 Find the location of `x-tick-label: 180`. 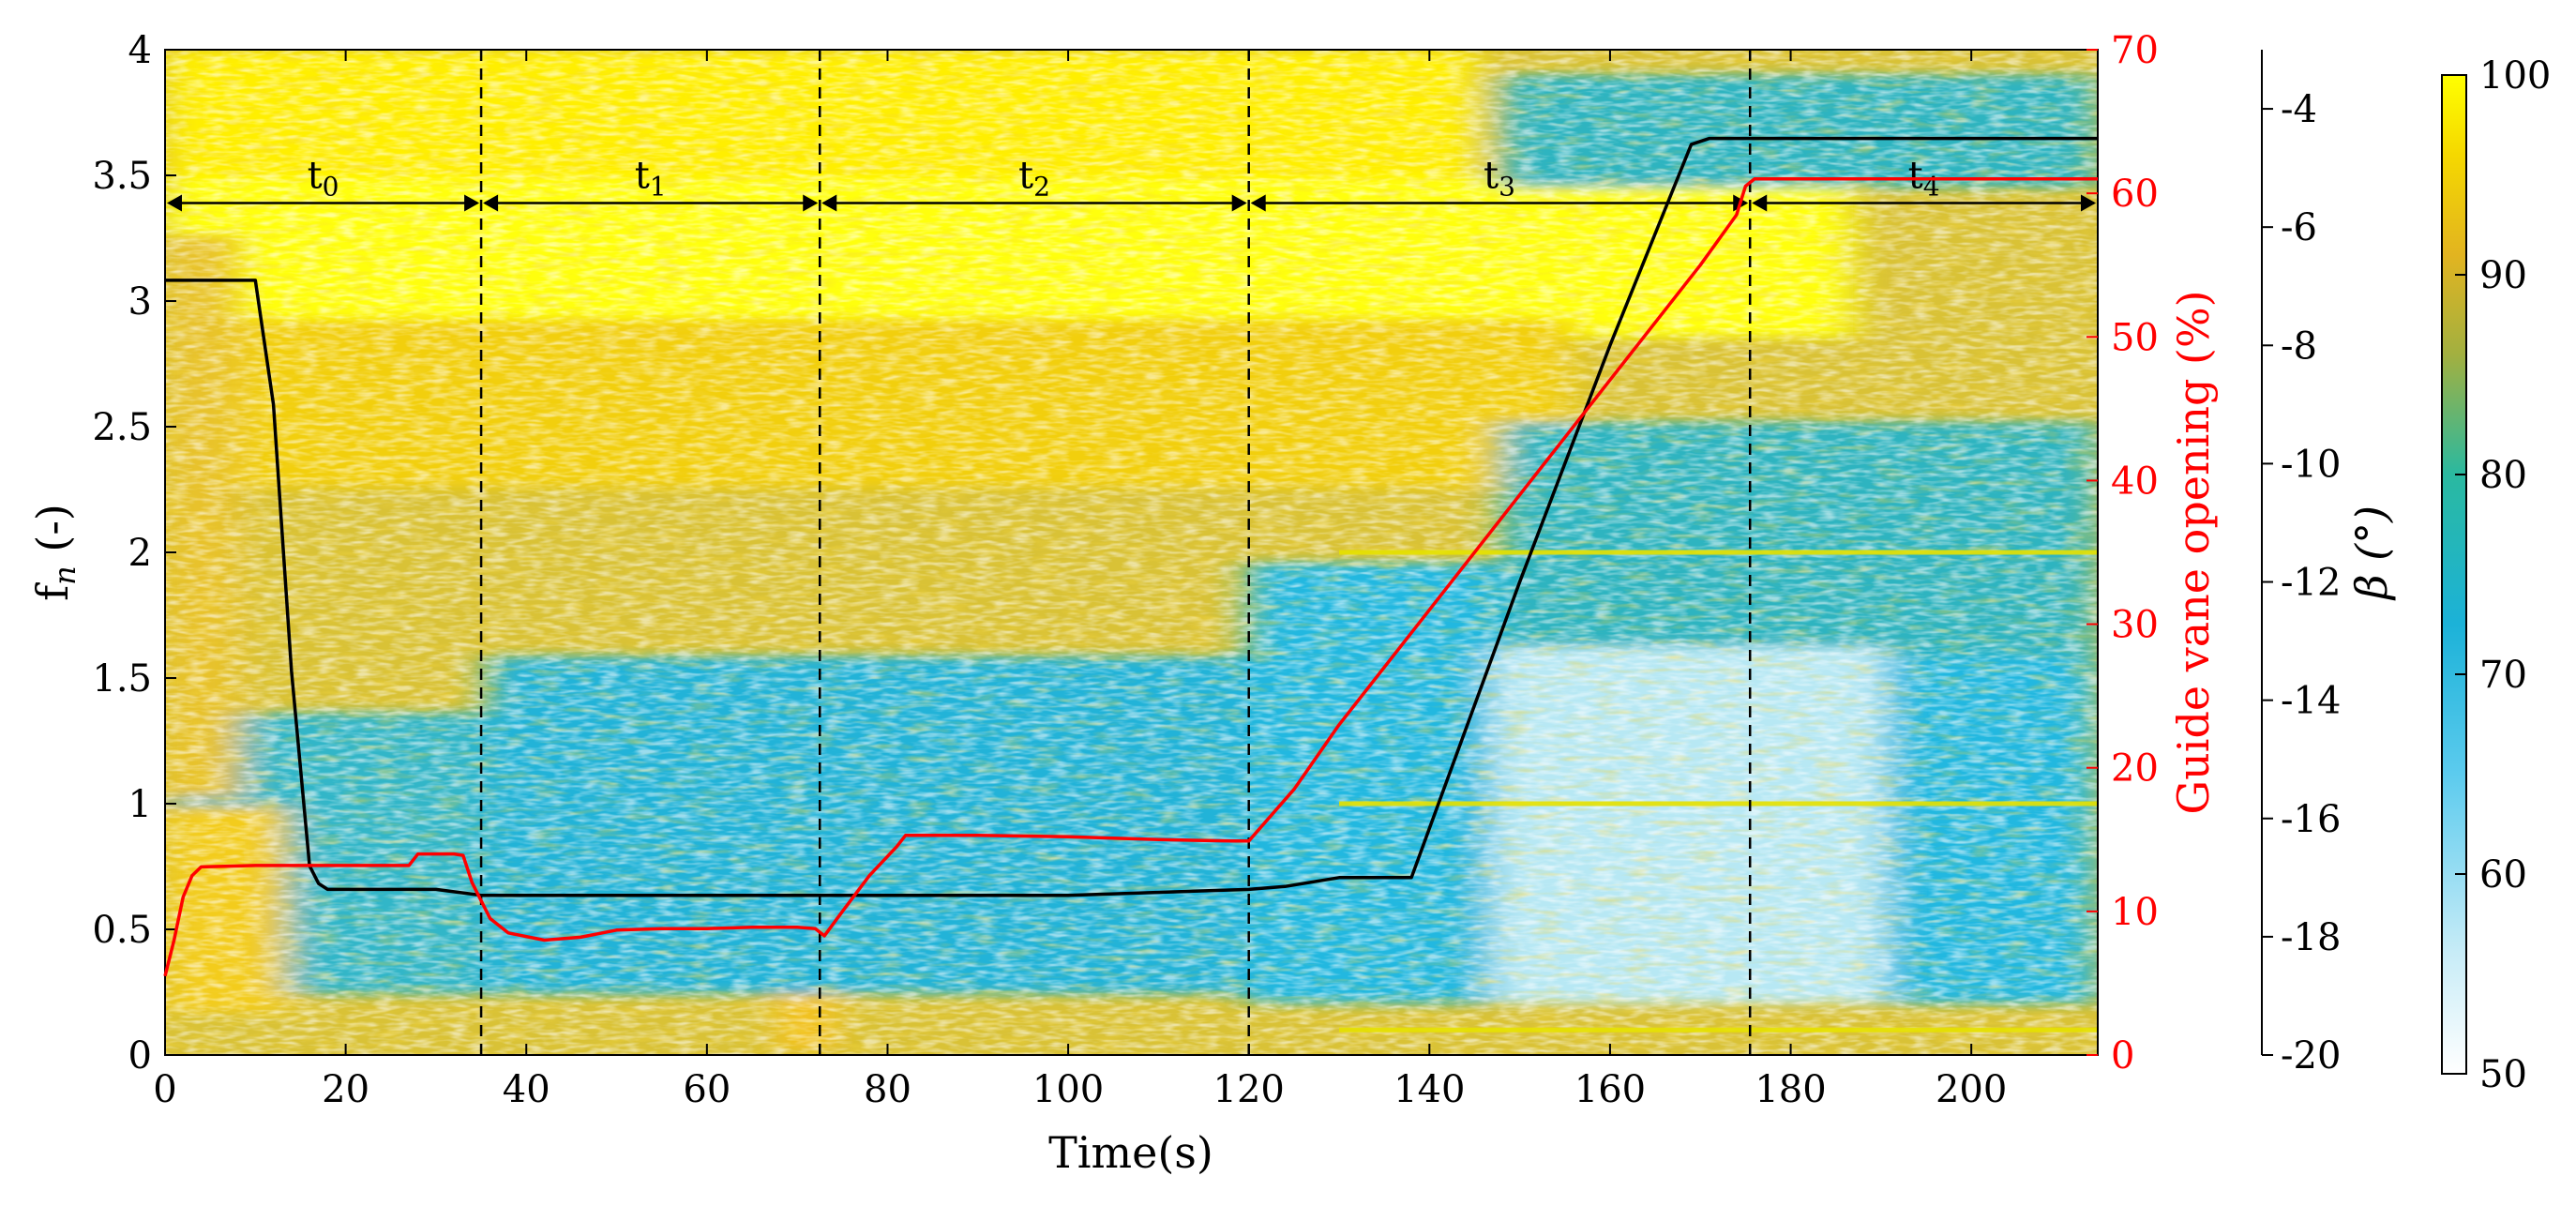

x-tick-label: 180 is located at coordinates (1790, 1089).